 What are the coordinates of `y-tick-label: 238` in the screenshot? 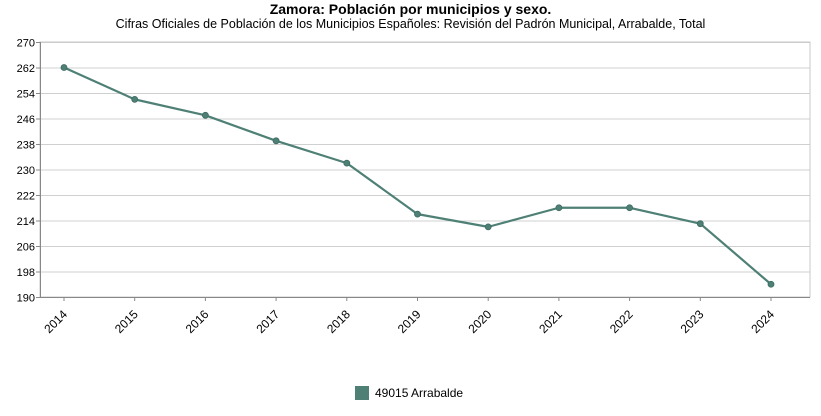 It's located at (26, 146).